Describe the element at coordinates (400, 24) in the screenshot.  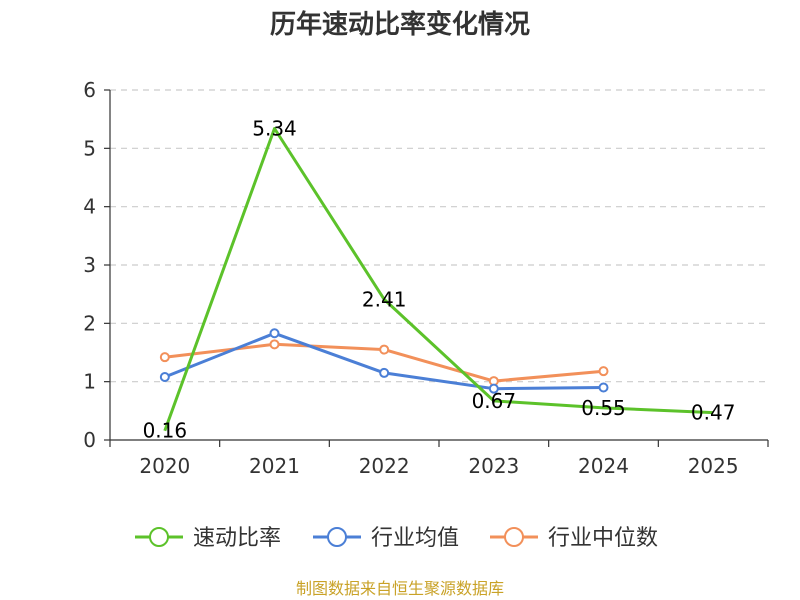
I see `chart-title: 历年速动比率变化情况` at that location.